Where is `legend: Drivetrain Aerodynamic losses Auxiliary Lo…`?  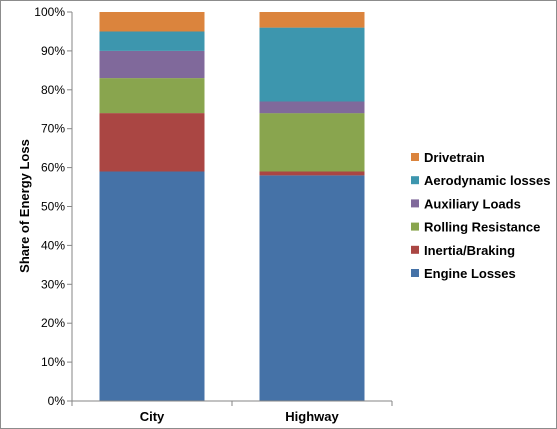
legend: Drivetrain Aerodynamic losses Auxiliary Lo… is located at coordinates (480, 215).